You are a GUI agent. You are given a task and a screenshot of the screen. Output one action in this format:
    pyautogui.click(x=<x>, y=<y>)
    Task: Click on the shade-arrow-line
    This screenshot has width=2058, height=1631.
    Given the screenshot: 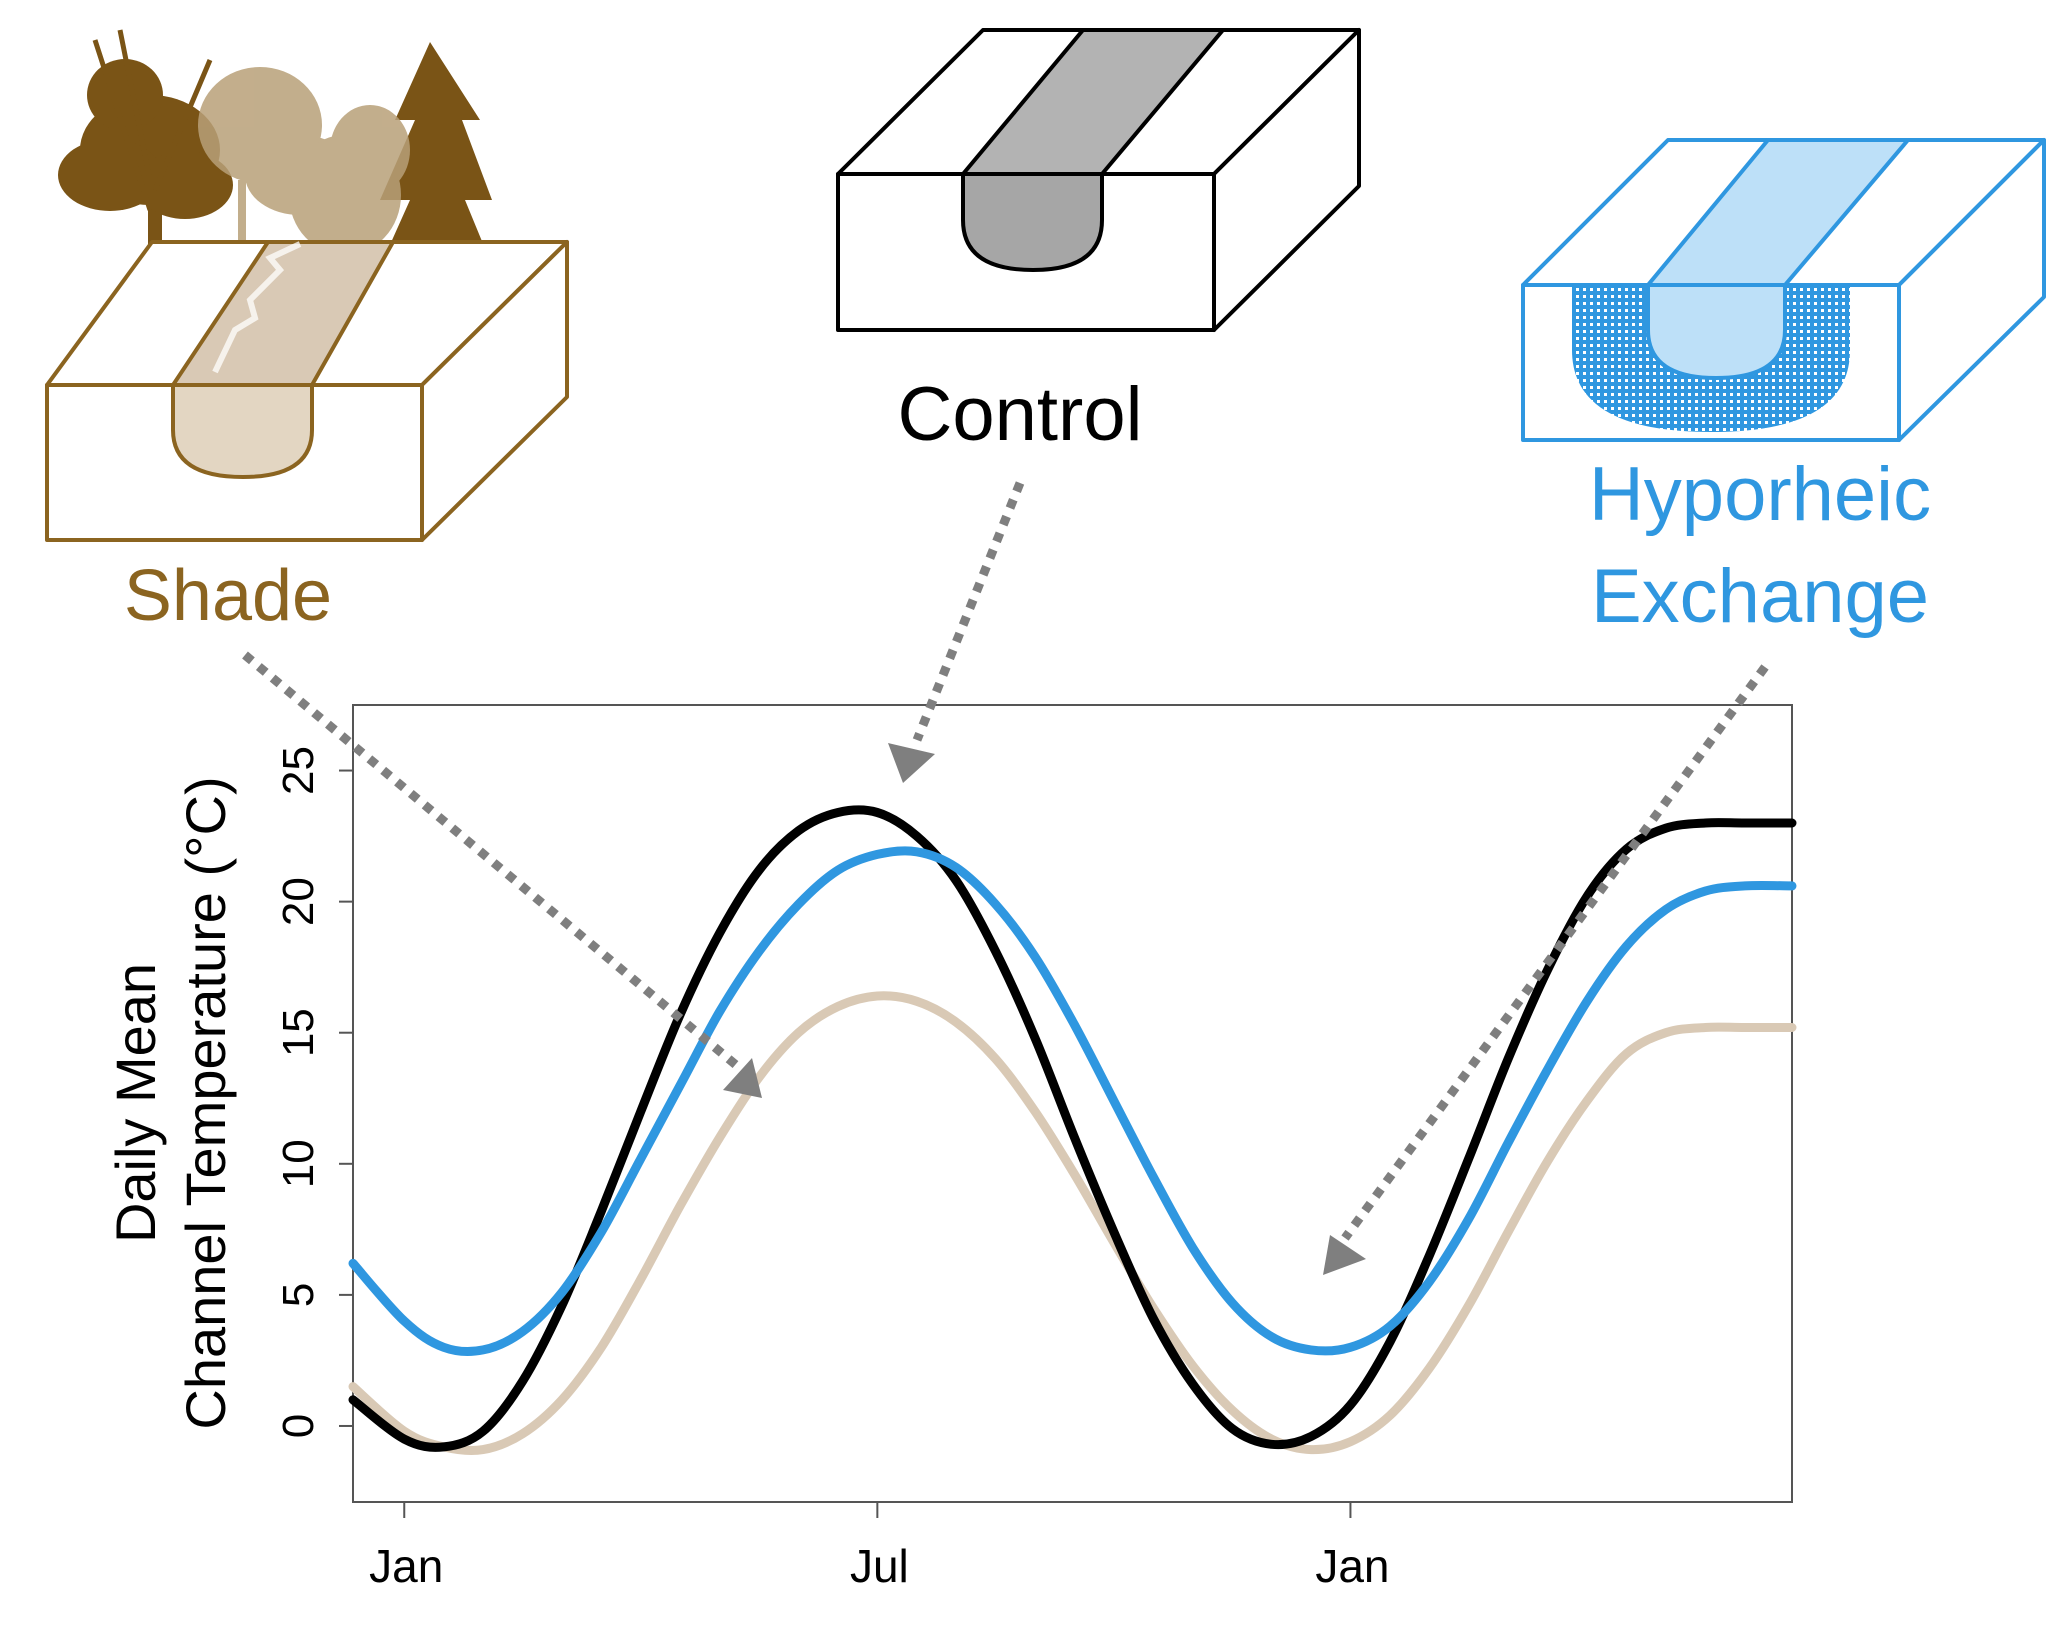 What is the action you would take?
    pyautogui.click(x=493, y=862)
    